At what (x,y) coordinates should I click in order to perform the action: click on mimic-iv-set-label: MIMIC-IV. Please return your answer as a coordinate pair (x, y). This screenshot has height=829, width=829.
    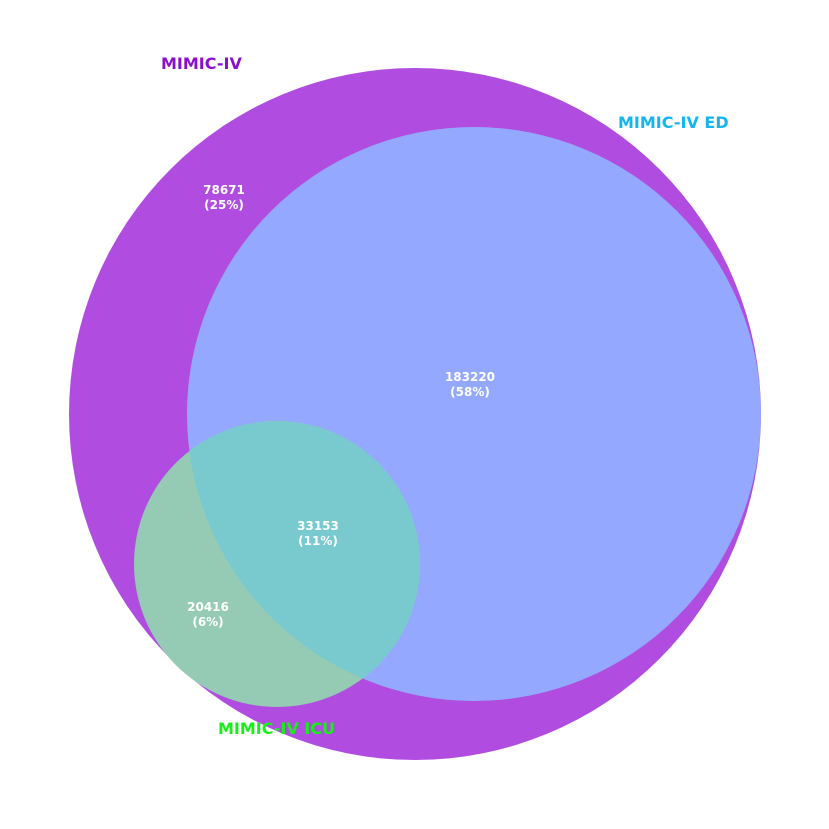
    Looking at the image, I should click on (201, 63).